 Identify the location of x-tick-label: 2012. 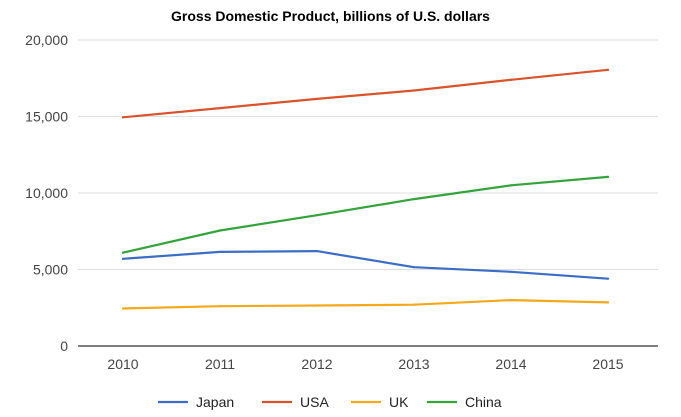
(316, 364).